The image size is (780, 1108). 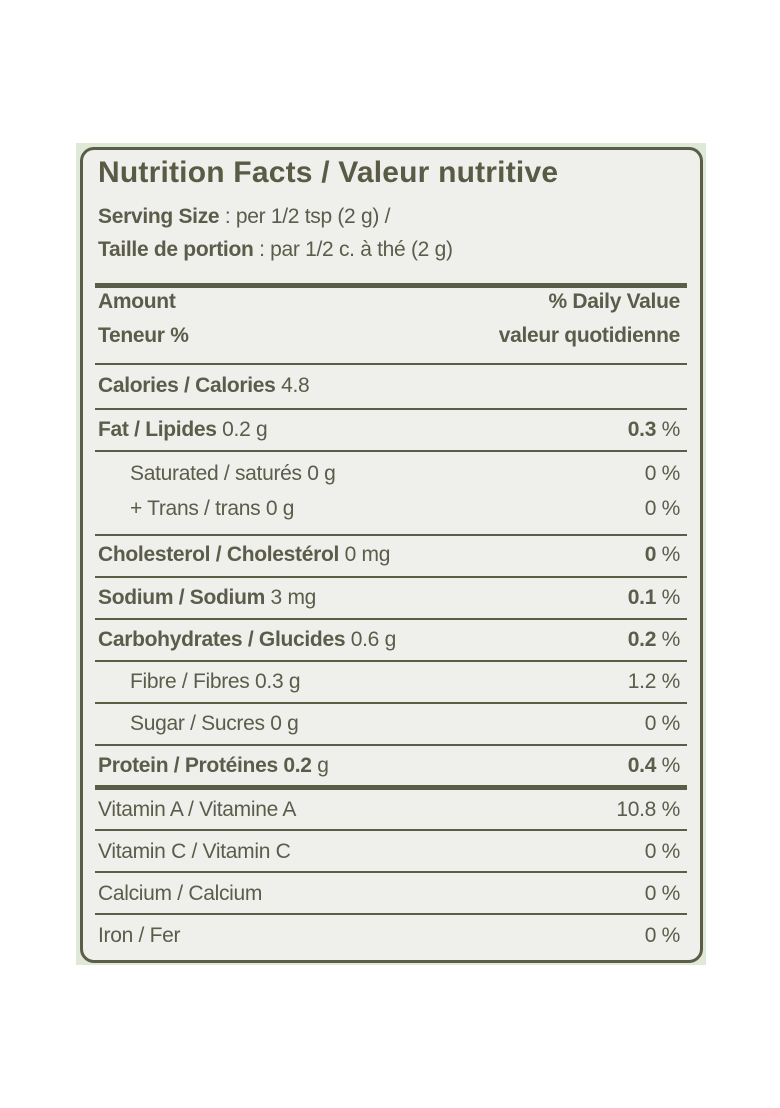 I want to click on nutrient-amount: 0 mg, so click(x=365, y=554).